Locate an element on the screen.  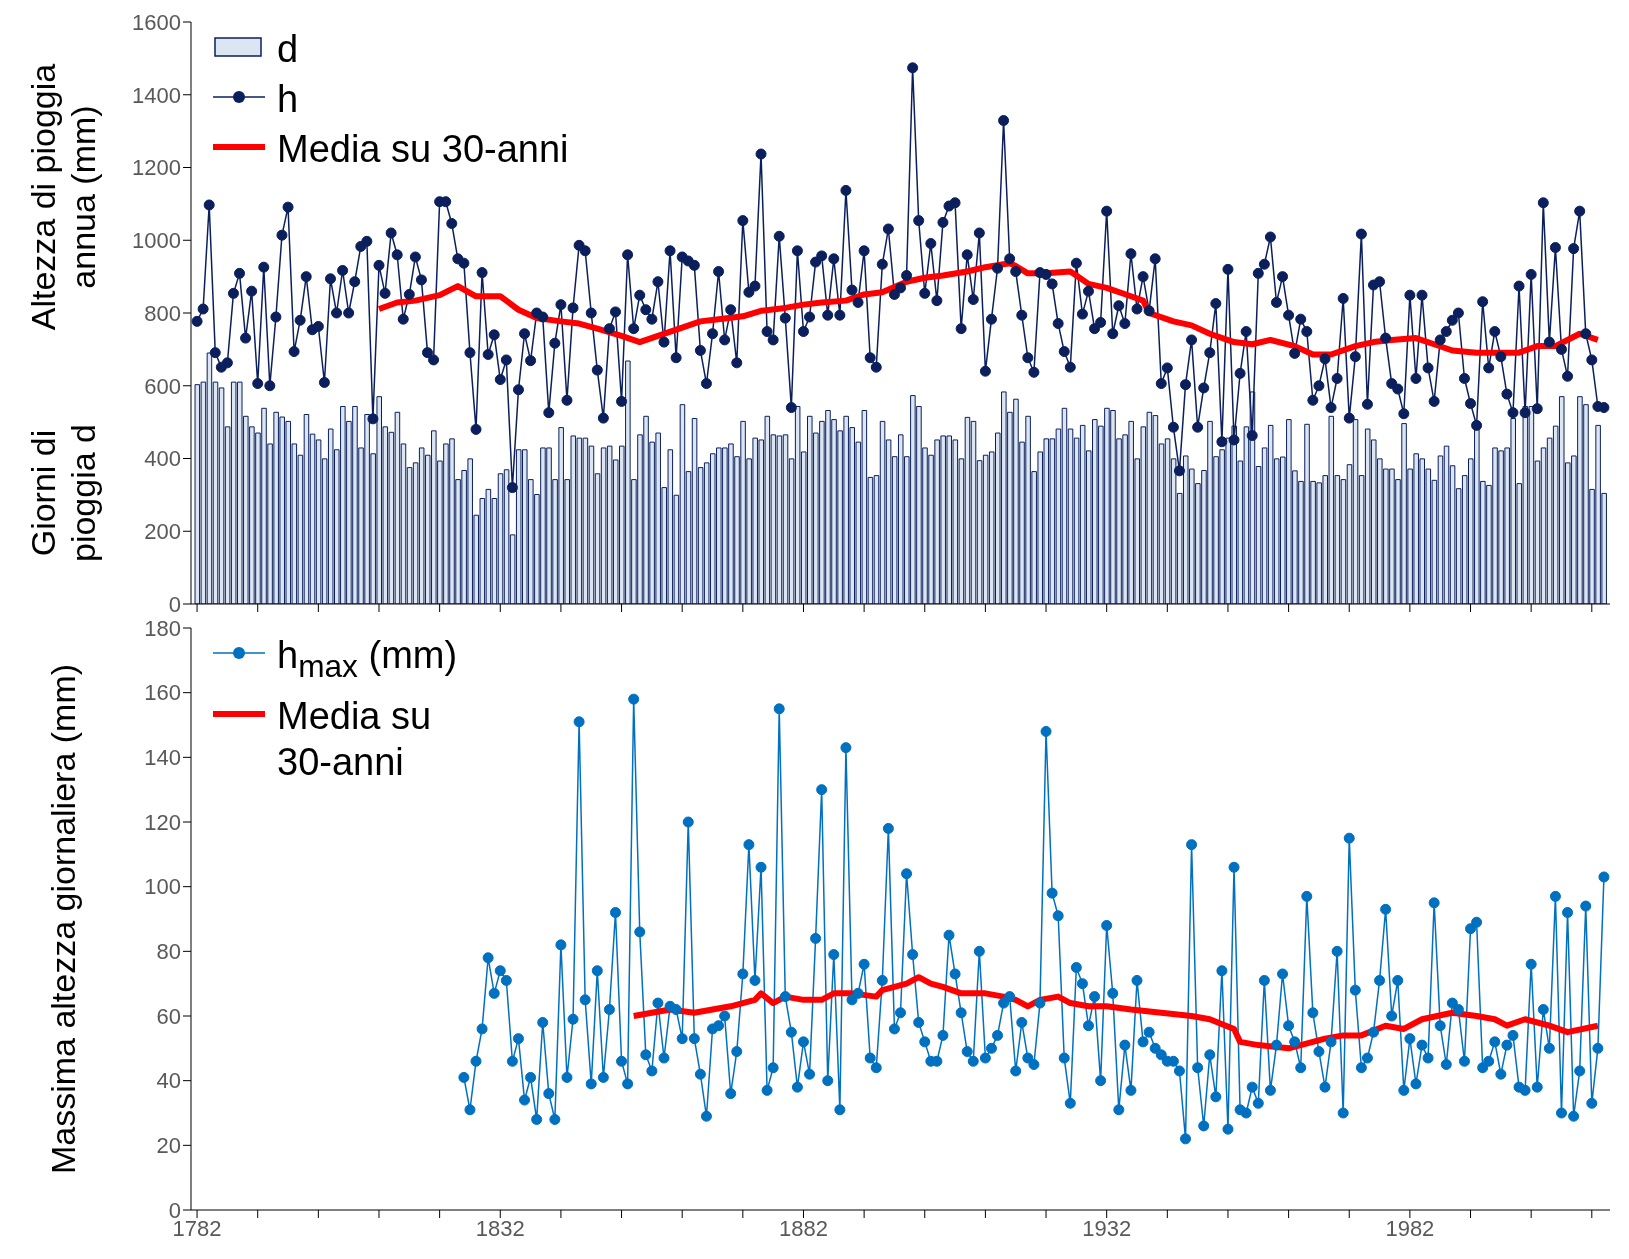
y-tick-label: 140 is located at coordinates (162, 758).